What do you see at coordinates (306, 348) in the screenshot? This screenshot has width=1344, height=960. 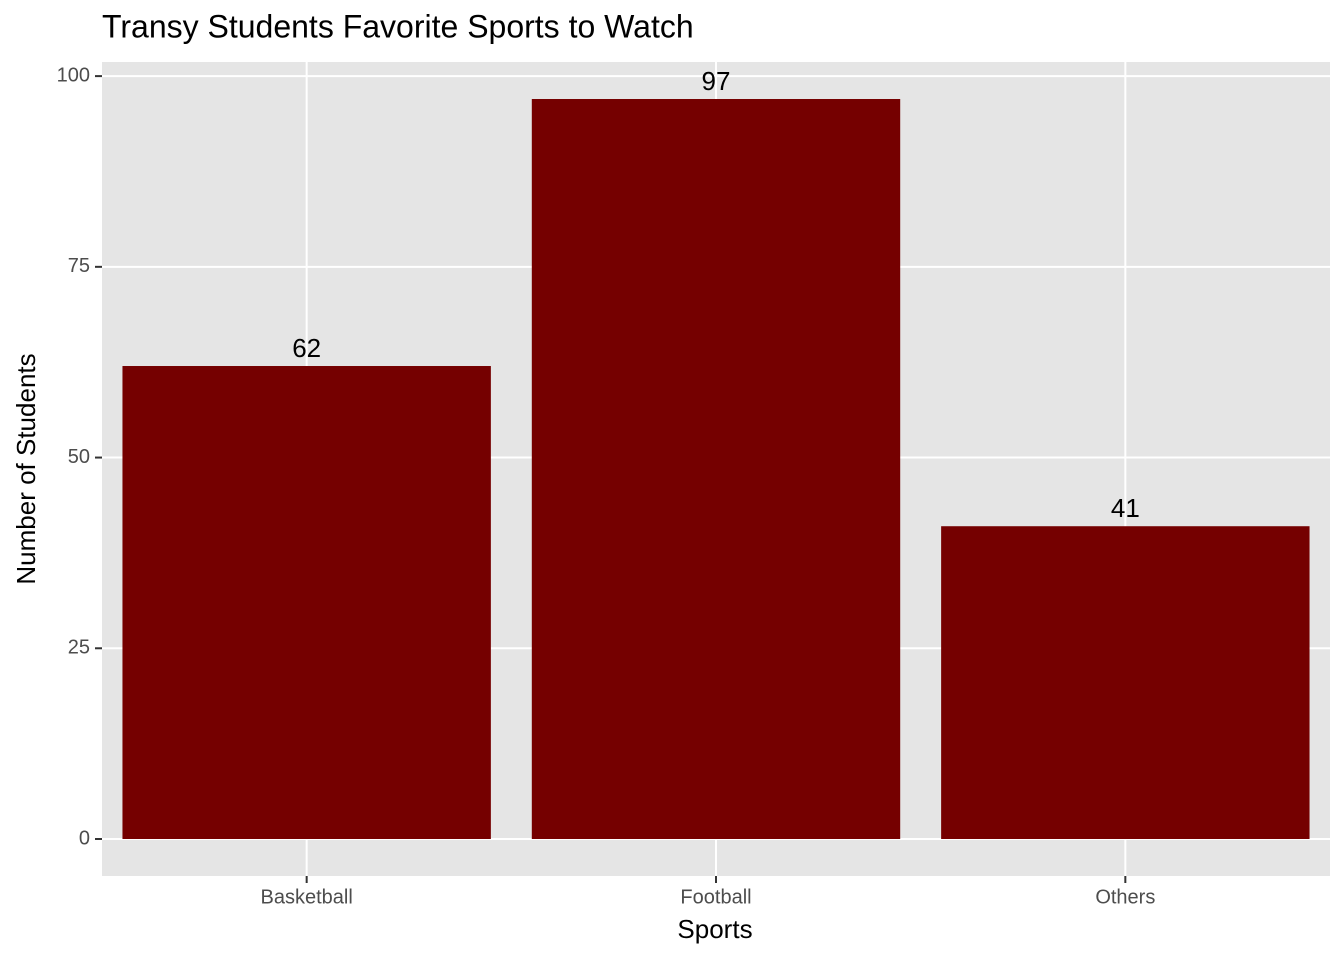 I see `data-label: 62` at bounding box center [306, 348].